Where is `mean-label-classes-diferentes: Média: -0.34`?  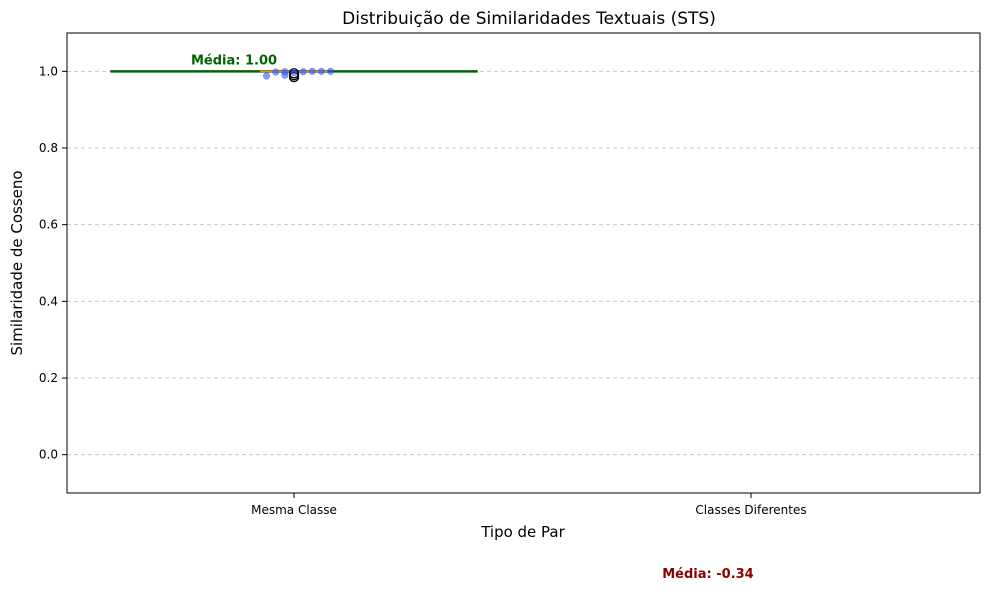 mean-label-classes-diferentes: Média: -0.34 is located at coordinates (707, 574).